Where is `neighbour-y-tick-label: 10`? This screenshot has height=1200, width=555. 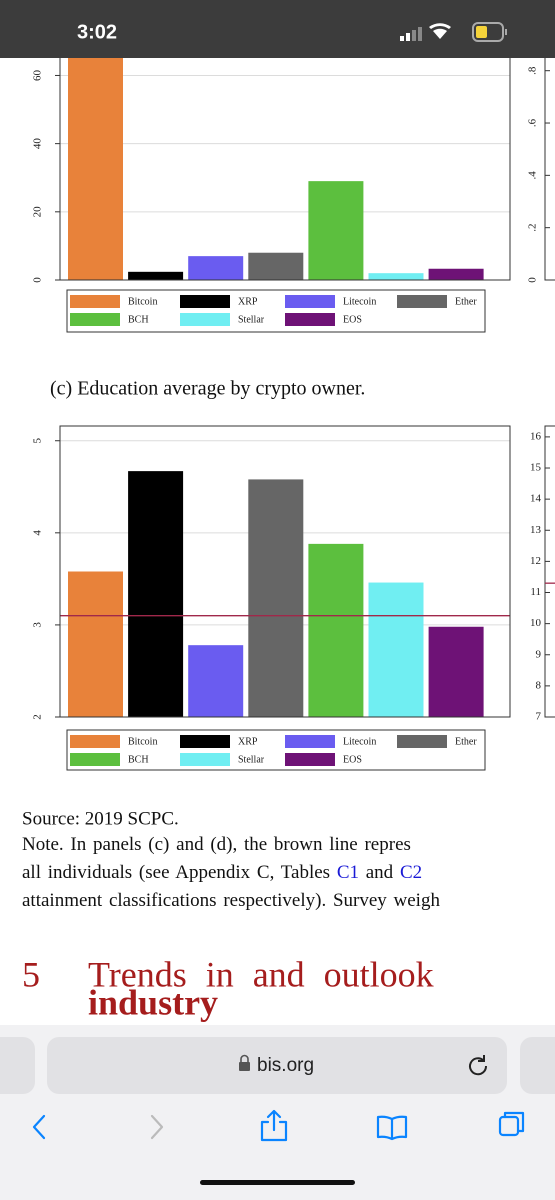 neighbour-y-tick-label: 10 is located at coordinates (536, 623).